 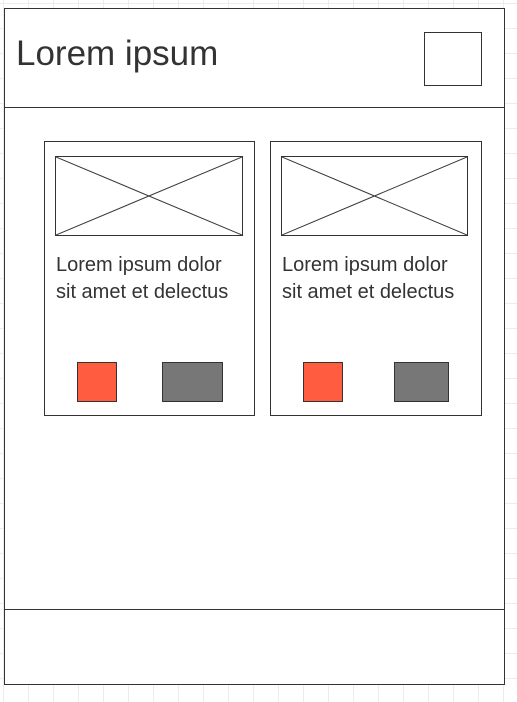 I want to click on footer-bar, so click(x=254, y=647).